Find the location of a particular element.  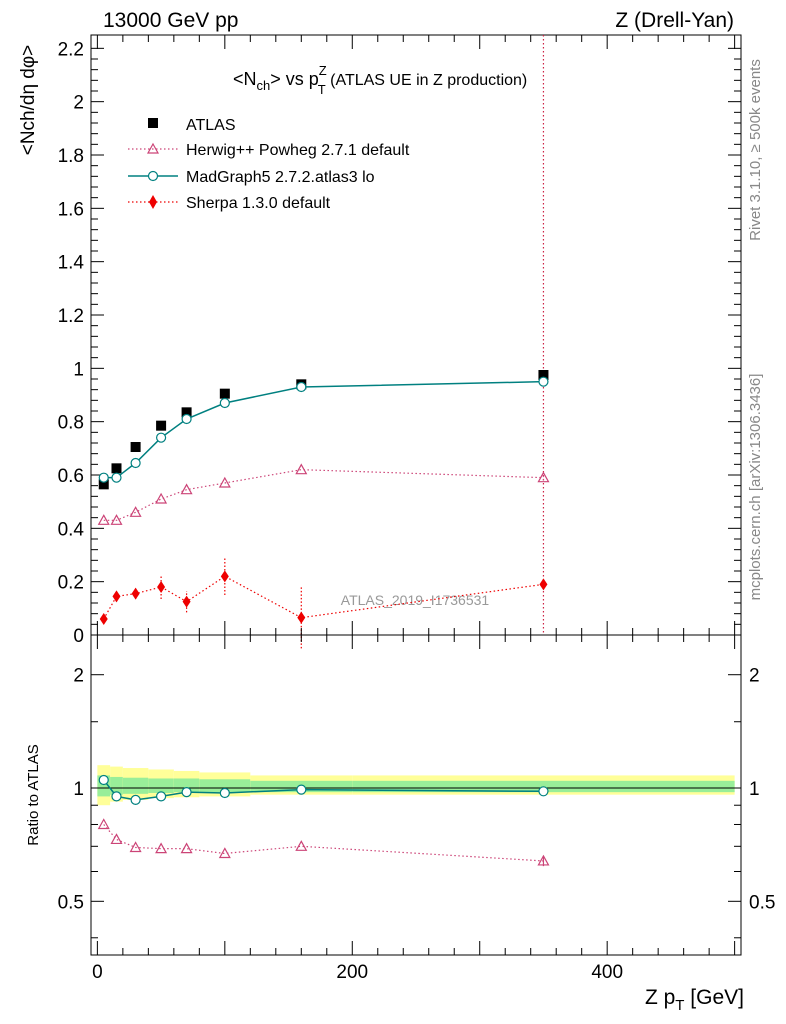

legend-marker-sherpa is located at coordinates (153, 202).